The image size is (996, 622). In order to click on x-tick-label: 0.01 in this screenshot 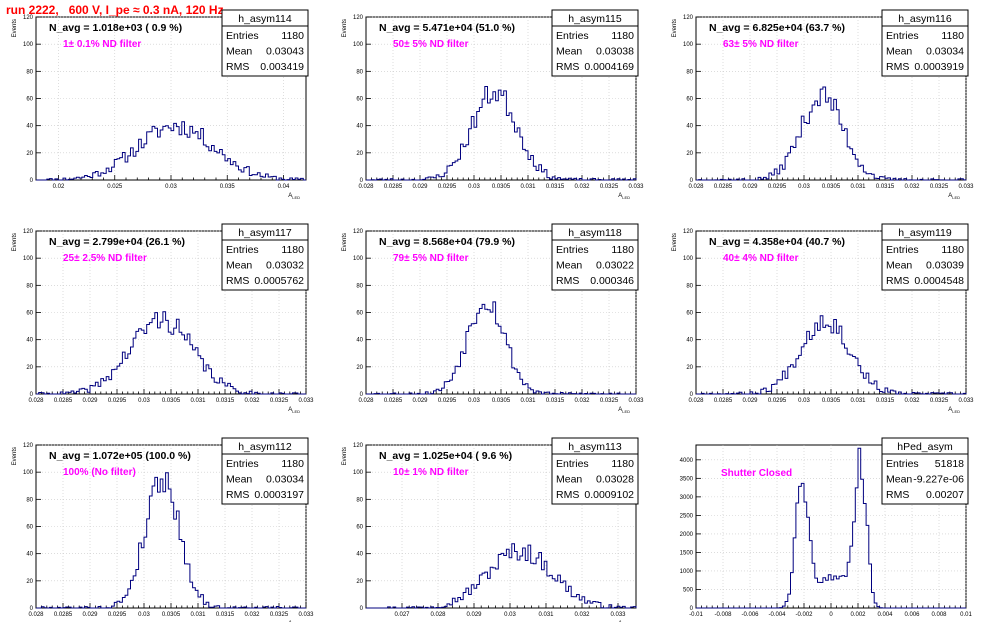, I will do `click(966, 615)`.